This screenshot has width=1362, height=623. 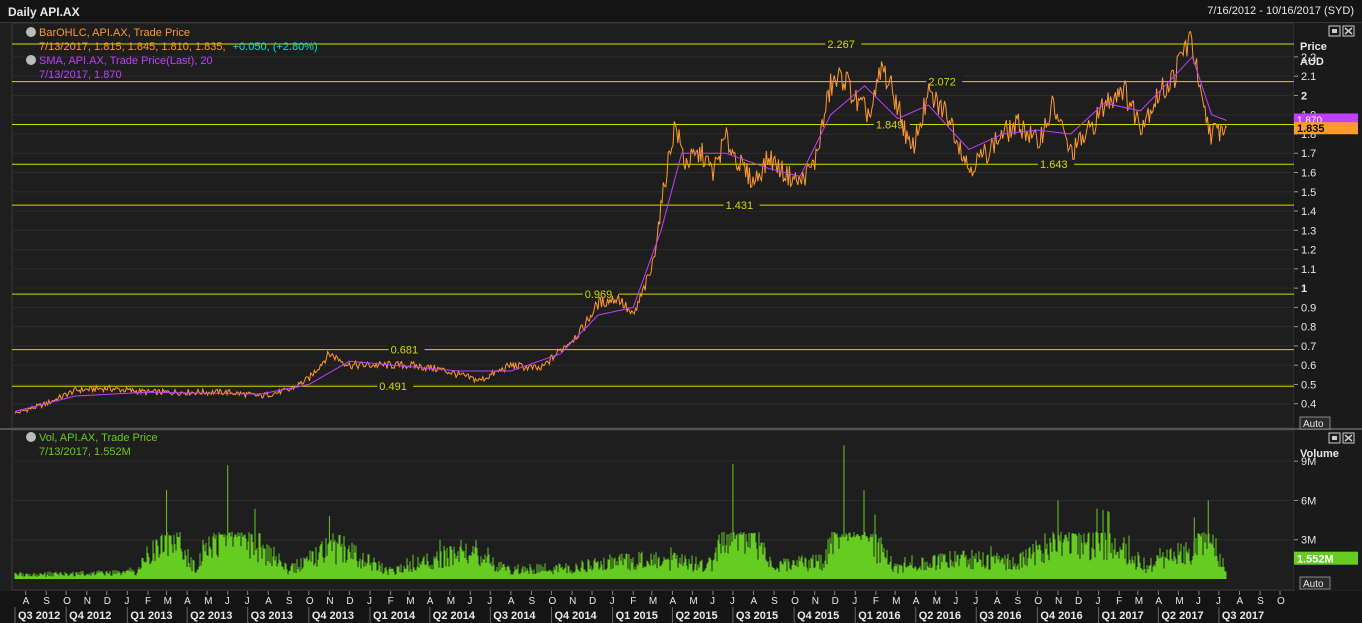 I want to click on price-tick-label: 1.6, so click(x=1308, y=174).